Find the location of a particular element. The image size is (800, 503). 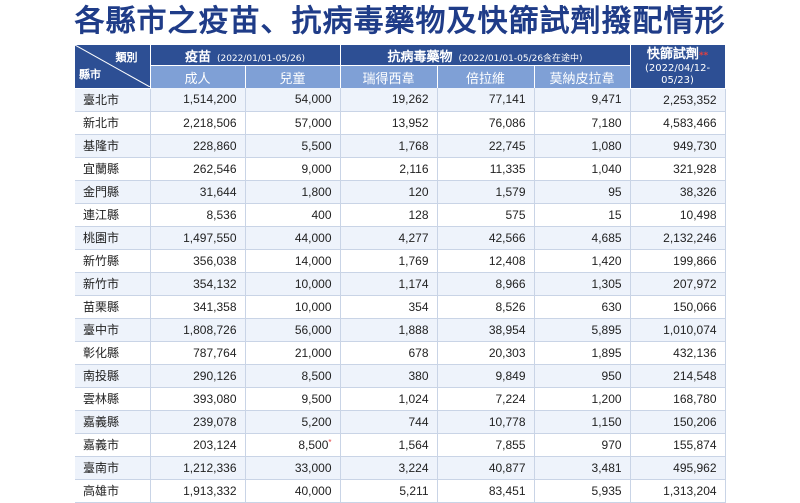

cell-molnupiravir-value: 1,040 is located at coordinates (606, 168).